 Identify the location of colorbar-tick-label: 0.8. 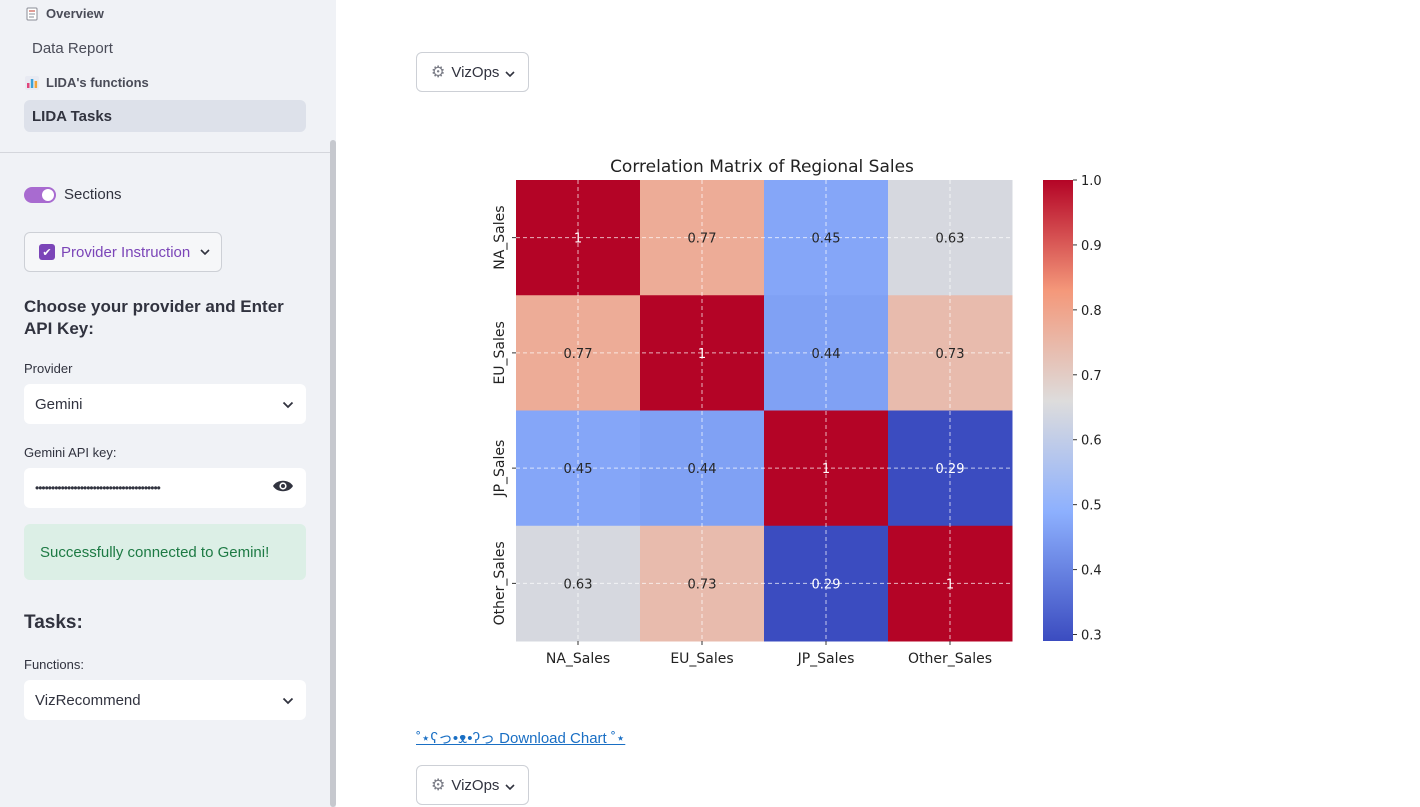
(1091, 311).